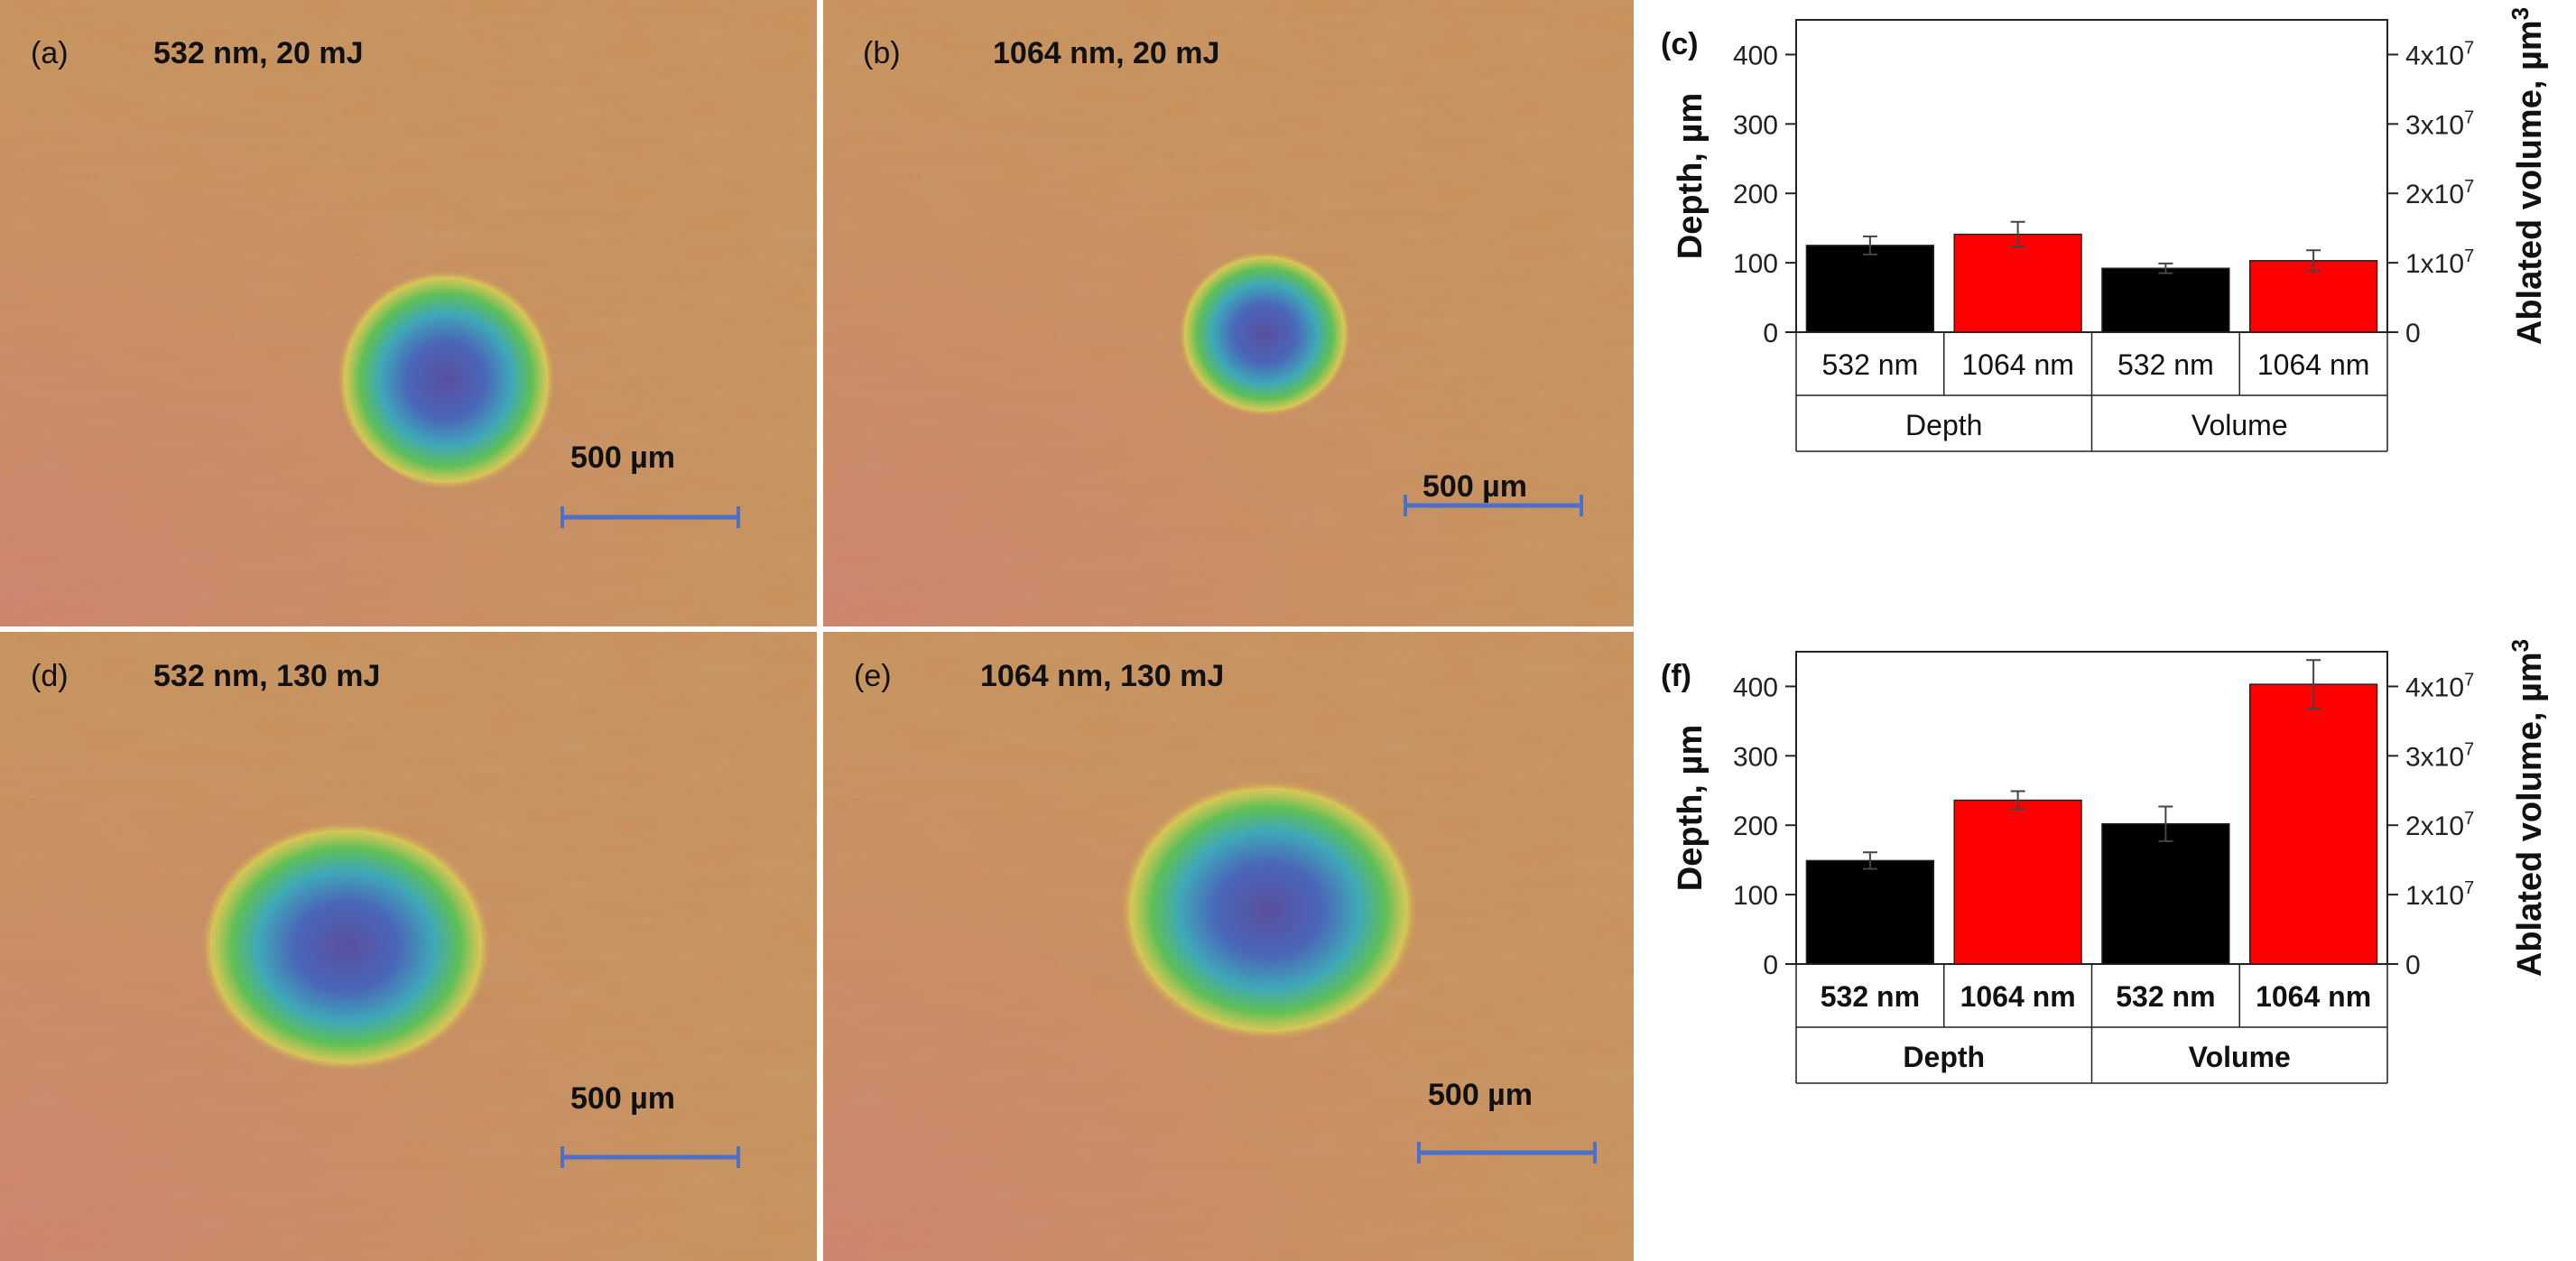  Describe the element at coordinates (50, 53) in the screenshot. I see `panel-label-a: (a)` at that location.